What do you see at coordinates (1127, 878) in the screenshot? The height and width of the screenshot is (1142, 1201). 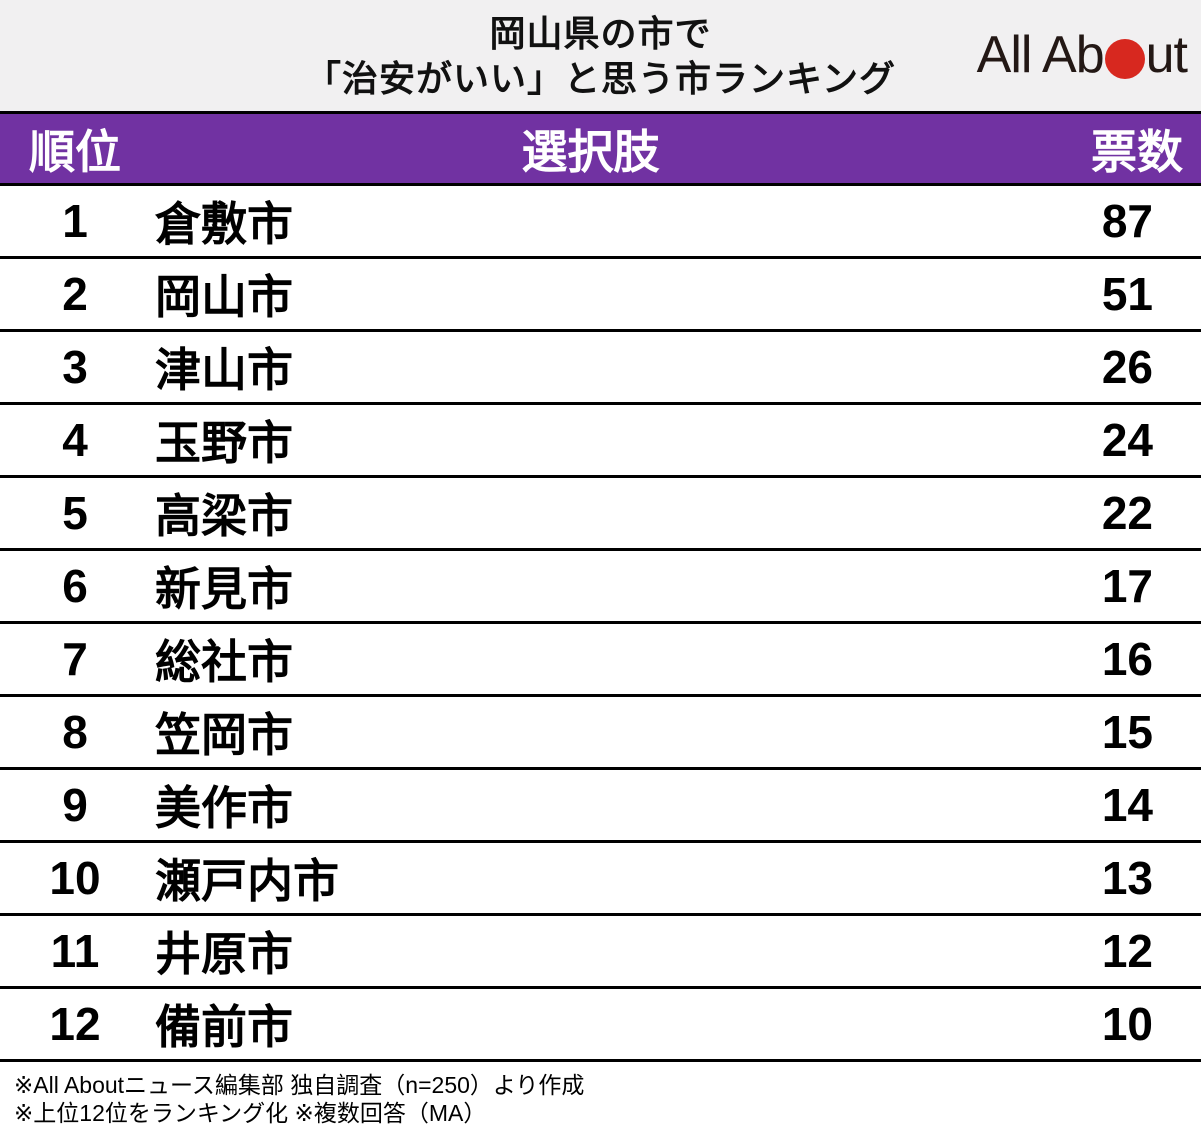 I see `votes-cell: 13` at bounding box center [1127, 878].